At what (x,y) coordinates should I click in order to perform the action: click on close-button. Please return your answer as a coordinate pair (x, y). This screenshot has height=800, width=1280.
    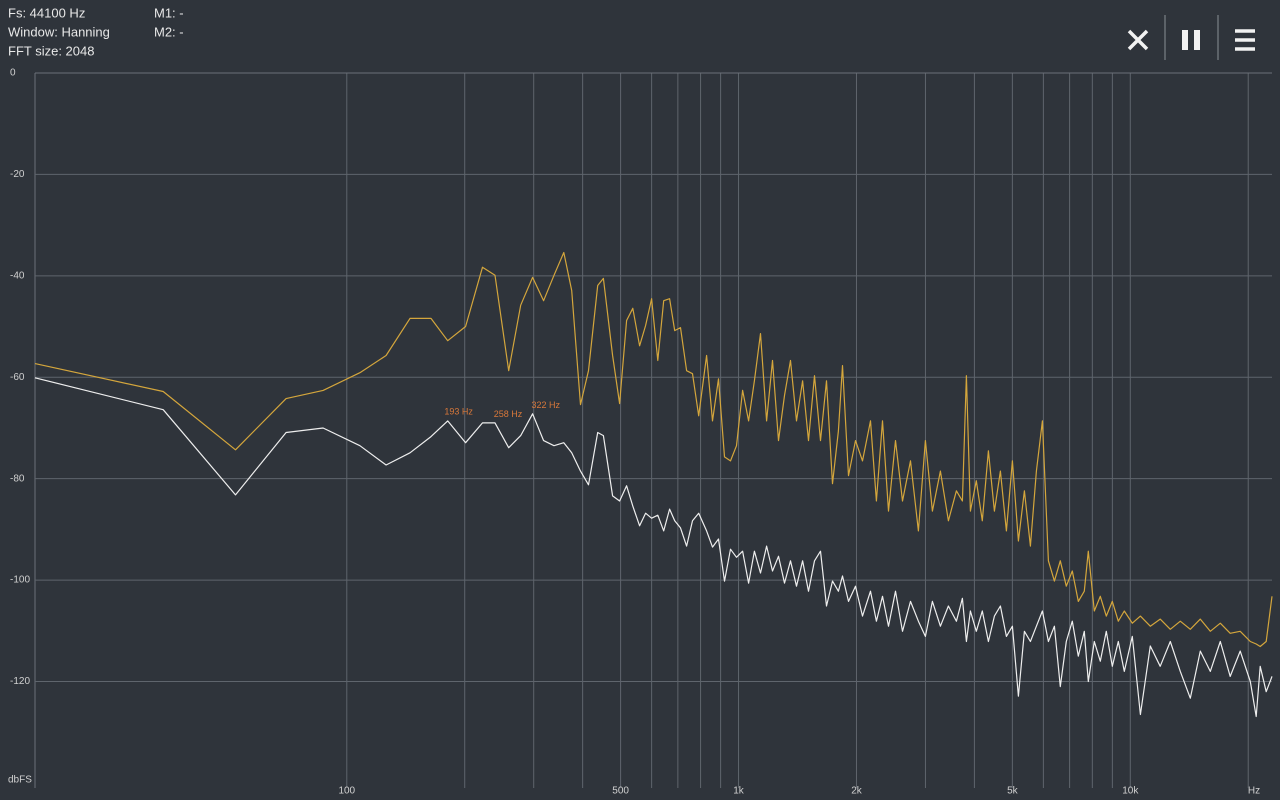
    Looking at the image, I should click on (1138, 40).